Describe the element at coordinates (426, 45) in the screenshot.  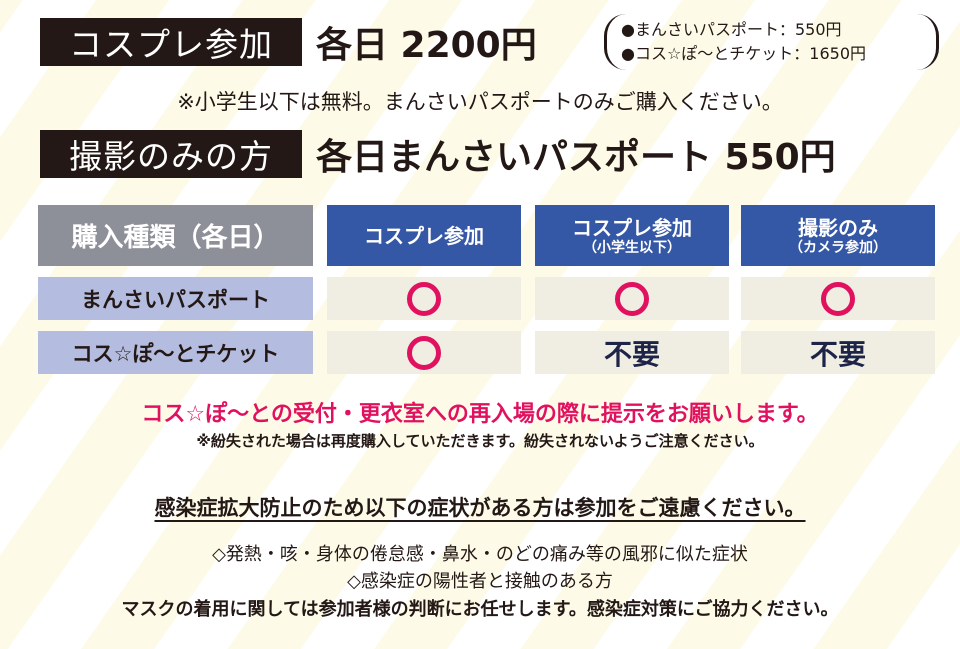
I see `cosplay-price: 各日 2200円` at that location.